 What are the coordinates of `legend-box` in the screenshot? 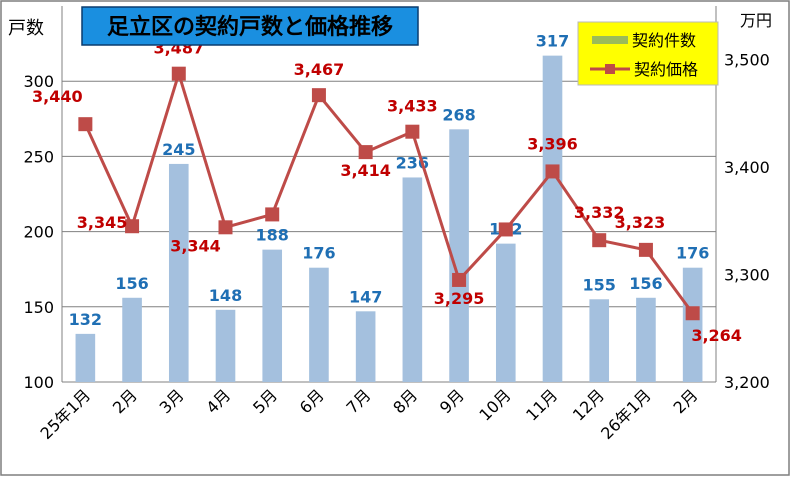 It's located at (648, 53).